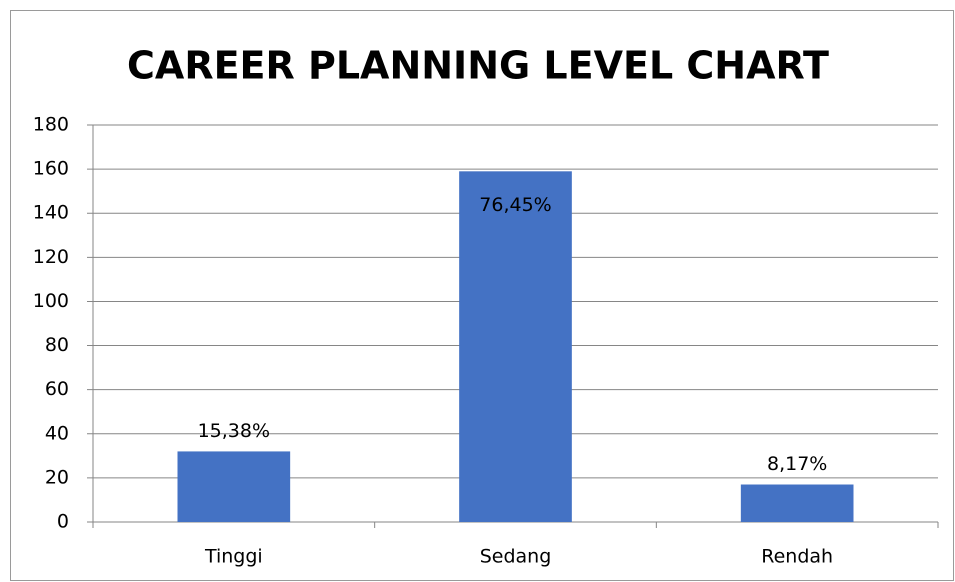 The width and height of the screenshot is (955, 582). Describe the element at coordinates (57, 433) in the screenshot. I see `y-tick-label: 40` at that location.